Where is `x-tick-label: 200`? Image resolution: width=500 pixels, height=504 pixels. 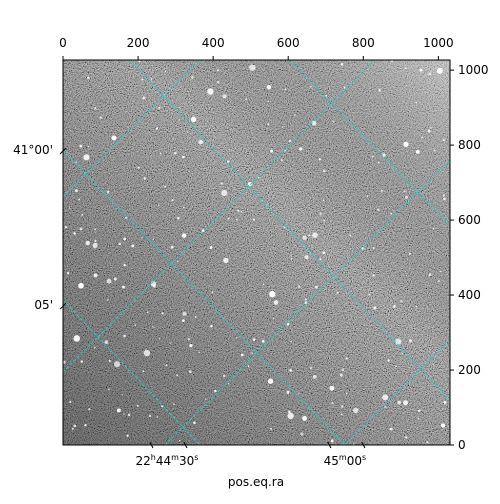
x-tick-label: 200 is located at coordinates (138, 43).